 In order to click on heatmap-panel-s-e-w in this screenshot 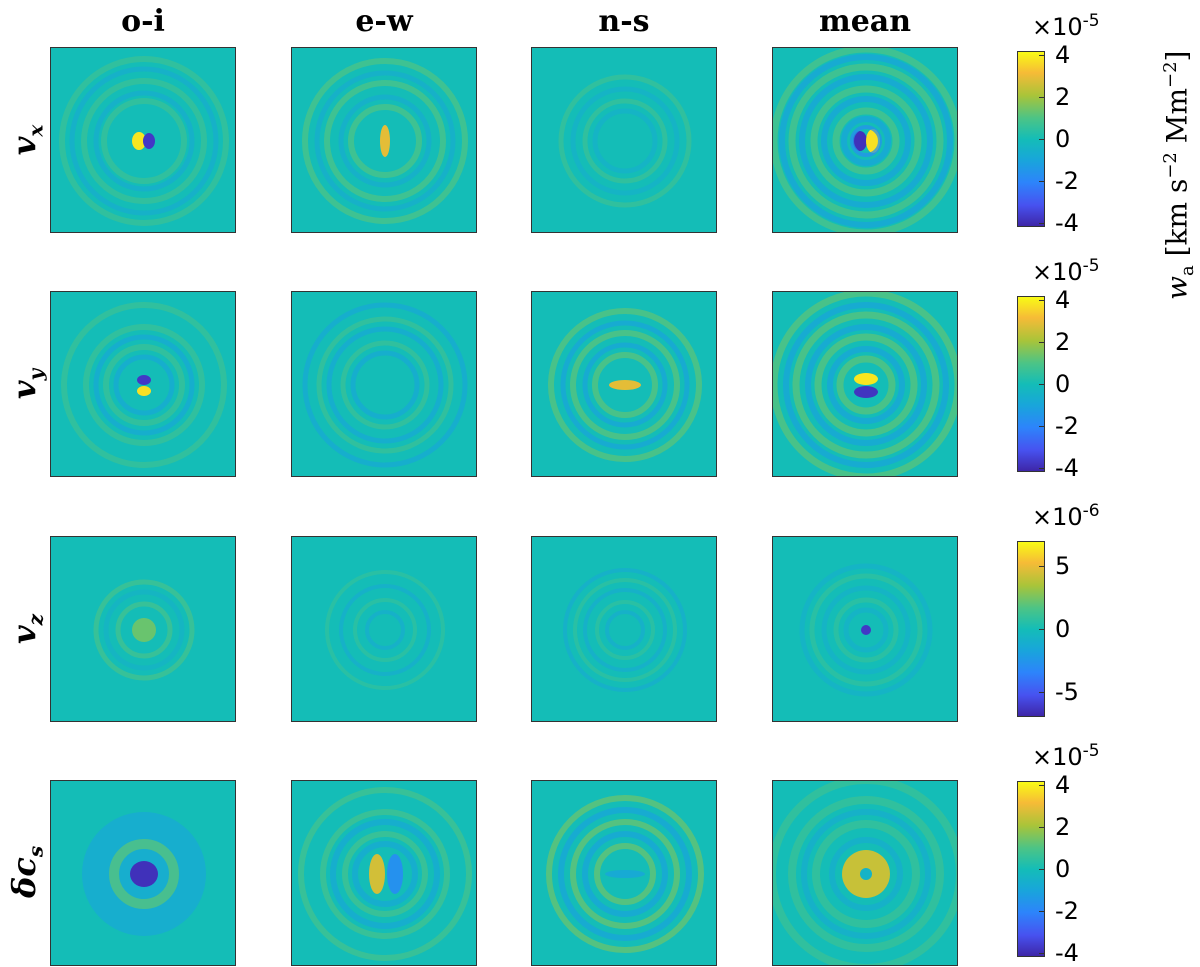, I will do `click(384, 873)`.